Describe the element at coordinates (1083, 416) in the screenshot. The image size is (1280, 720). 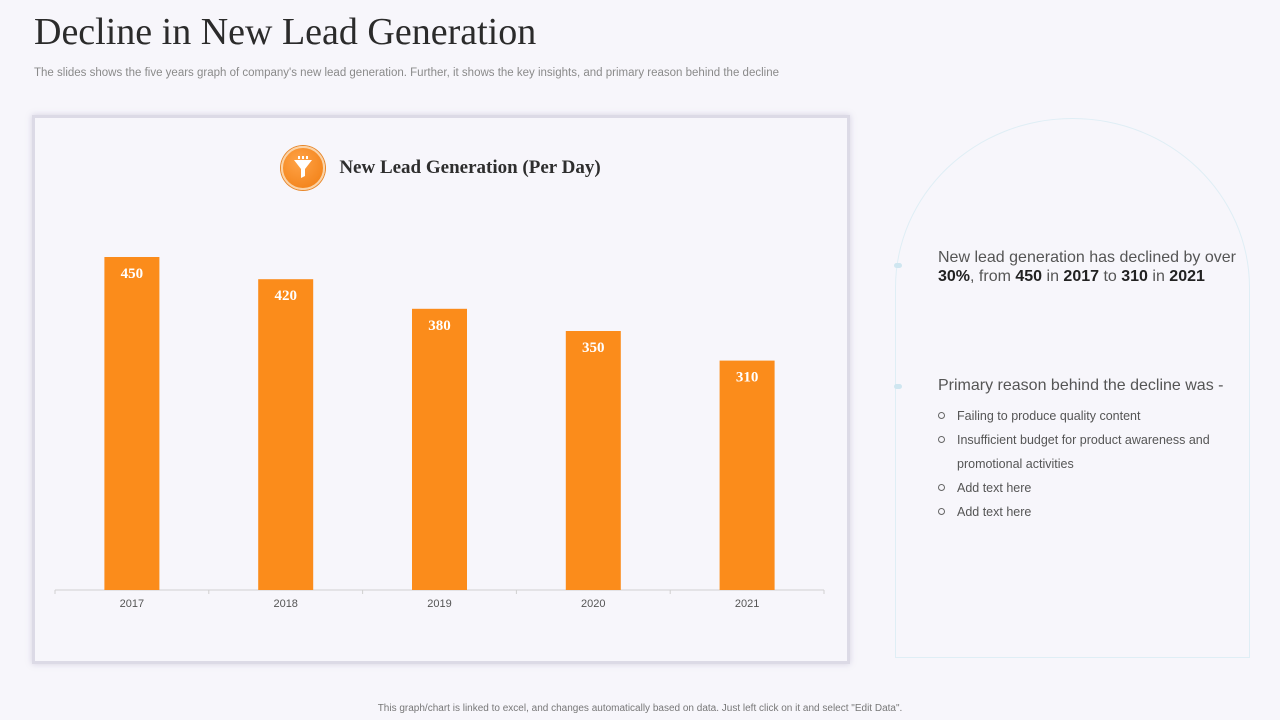
I see `reason-item: Failing to produce quality content` at that location.